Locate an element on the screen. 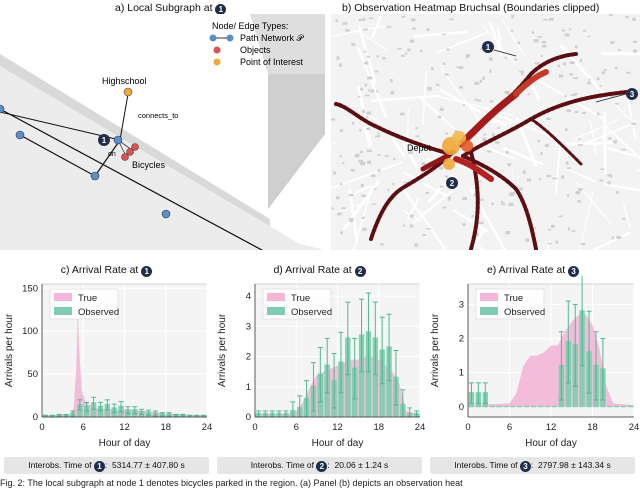 The height and width of the screenshot is (488, 640). legend-item-label: Objects is located at coordinates (255, 50).